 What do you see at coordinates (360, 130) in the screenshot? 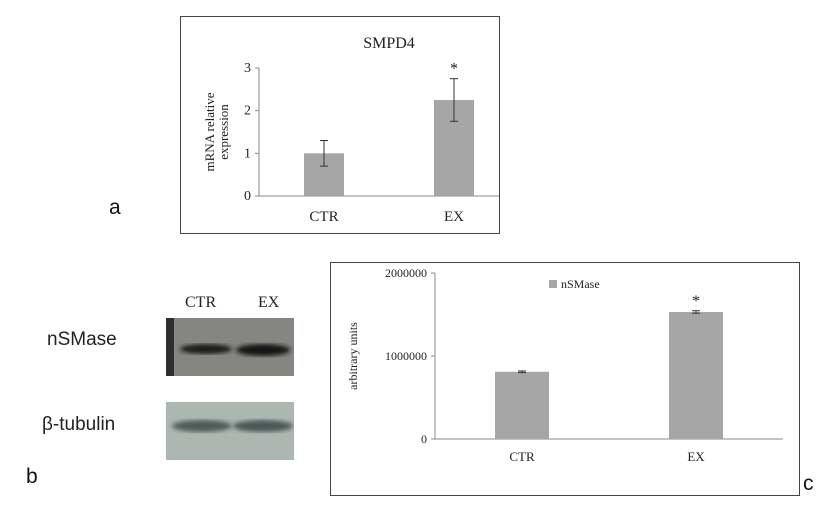
I see `smpd4-bar-chart: 0 1 2 3 CTR * EX SMPD4 mRNA relativeexpression` at bounding box center [360, 130].